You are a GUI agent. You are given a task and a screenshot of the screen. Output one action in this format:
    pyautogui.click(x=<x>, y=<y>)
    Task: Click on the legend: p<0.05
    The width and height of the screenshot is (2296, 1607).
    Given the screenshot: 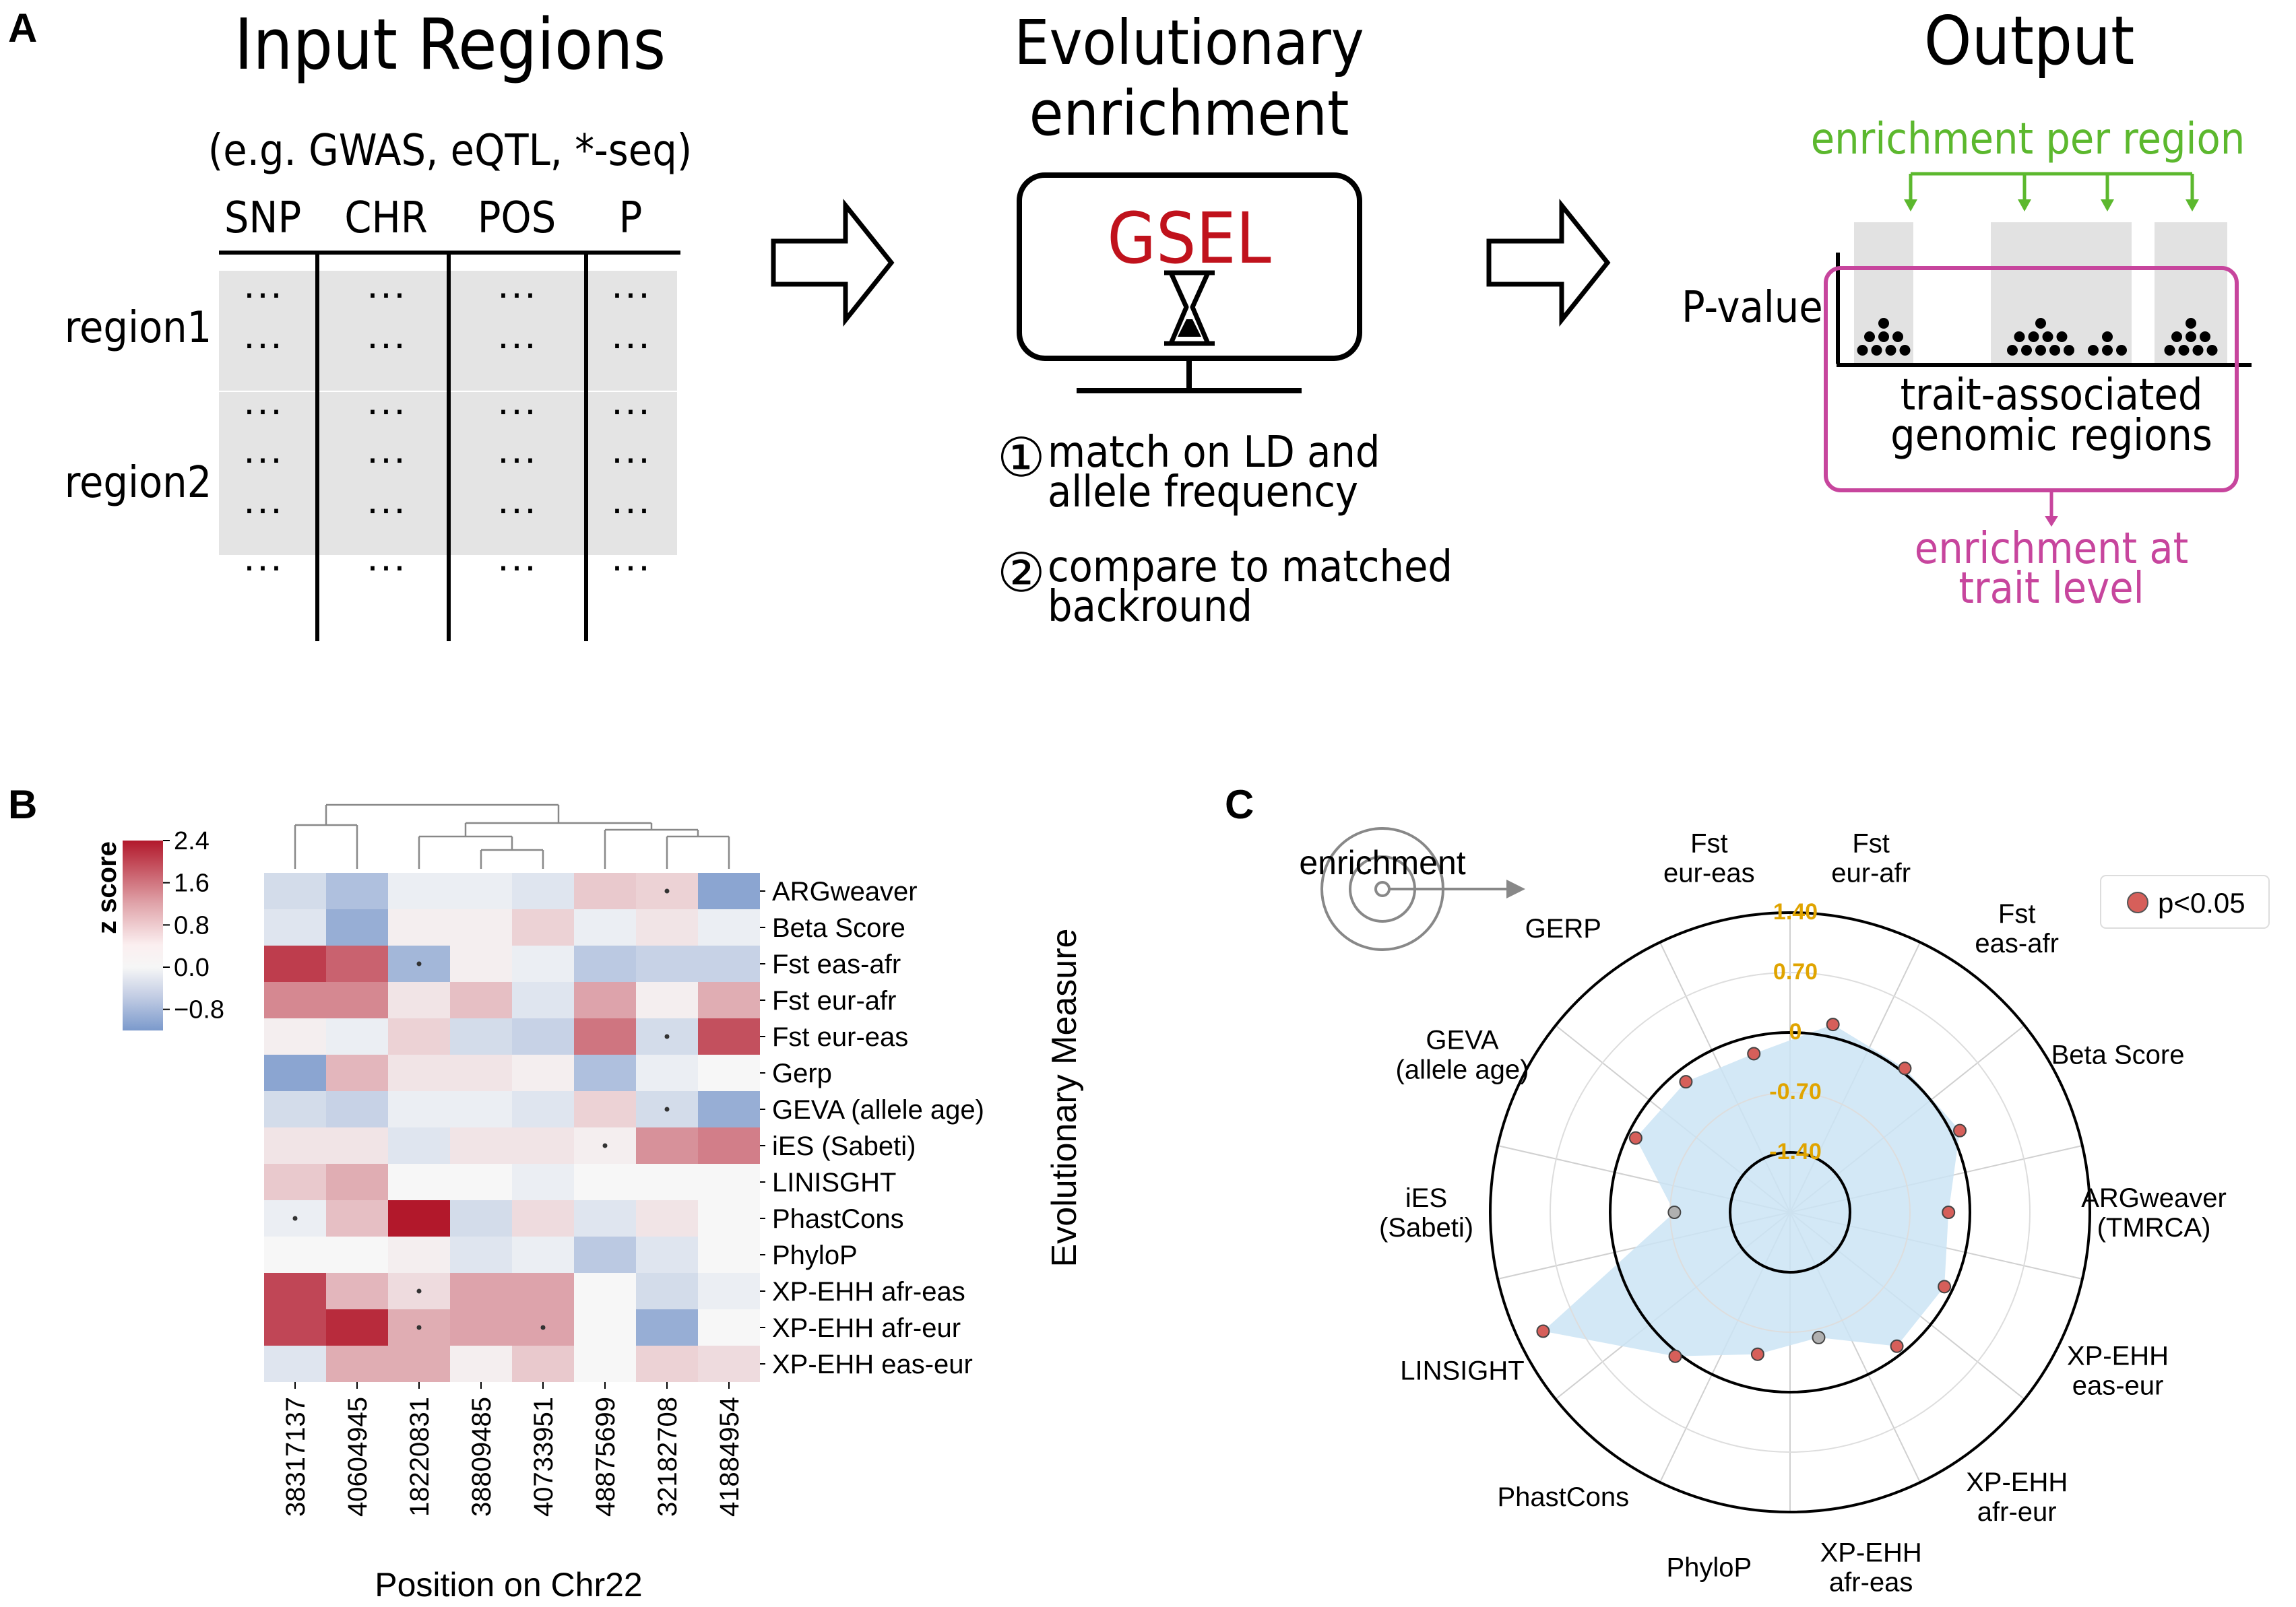 What is the action you would take?
    pyautogui.click(x=2185, y=902)
    